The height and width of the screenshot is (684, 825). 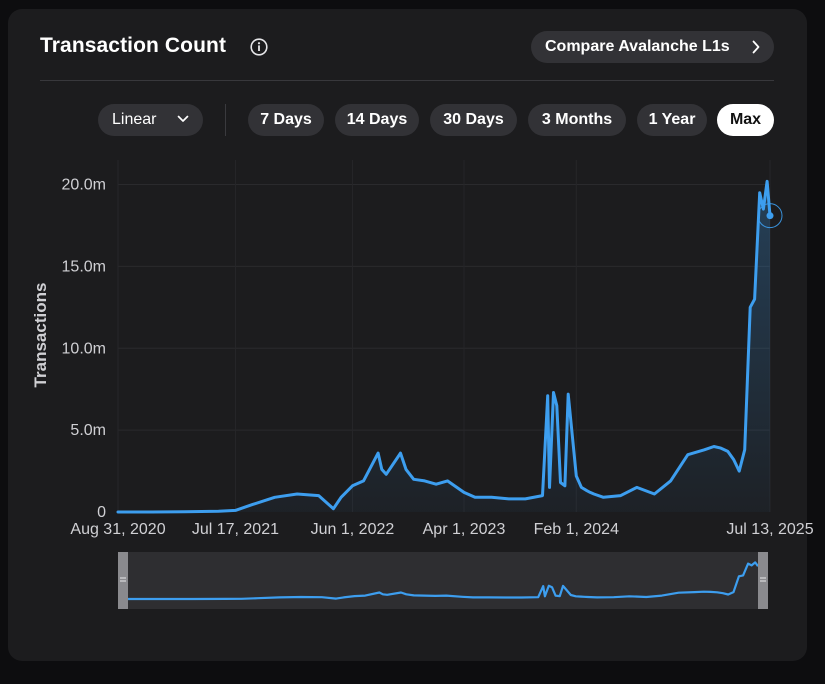 What do you see at coordinates (769, 529) in the screenshot?
I see `x-tick-label: Jul 13, 2025` at bounding box center [769, 529].